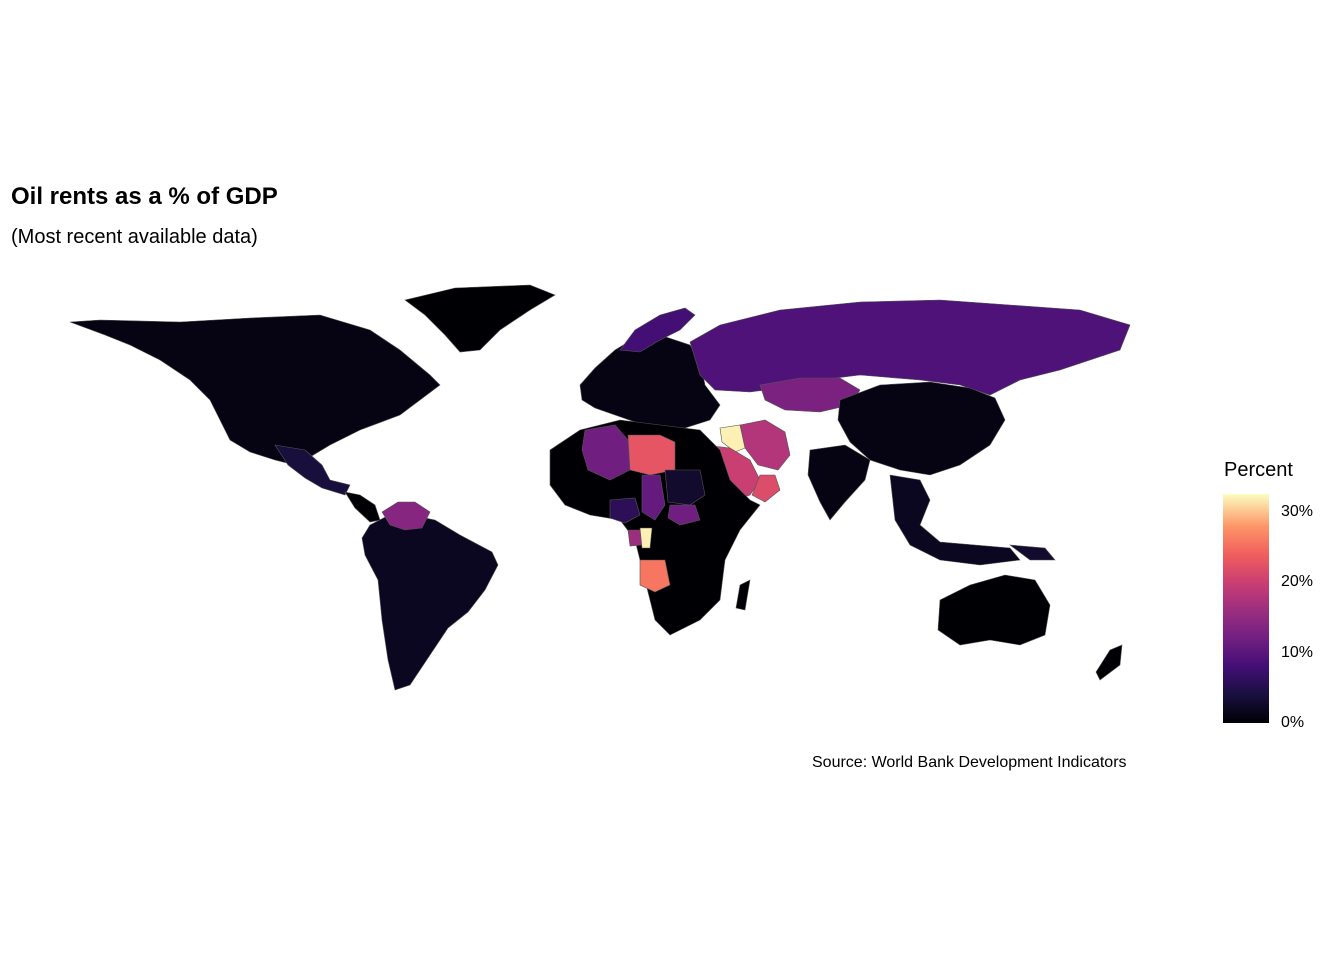 This screenshot has width=1344, height=960. What do you see at coordinates (1246, 608) in the screenshot?
I see `legend-colorbar` at bounding box center [1246, 608].